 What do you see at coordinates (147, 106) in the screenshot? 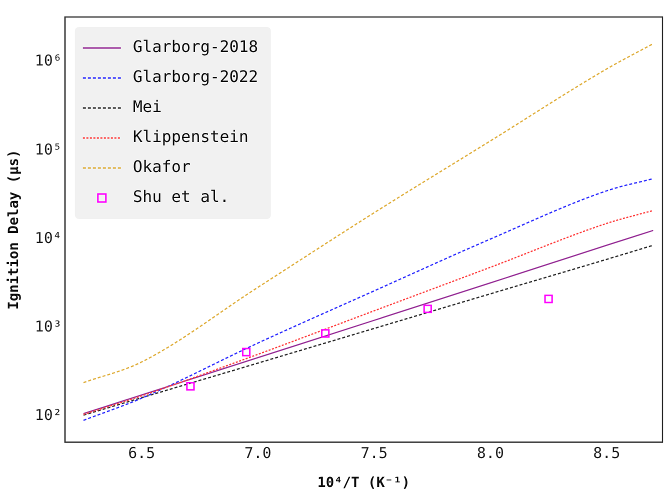
I see `legend-label: Mei` at bounding box center [147, 106].